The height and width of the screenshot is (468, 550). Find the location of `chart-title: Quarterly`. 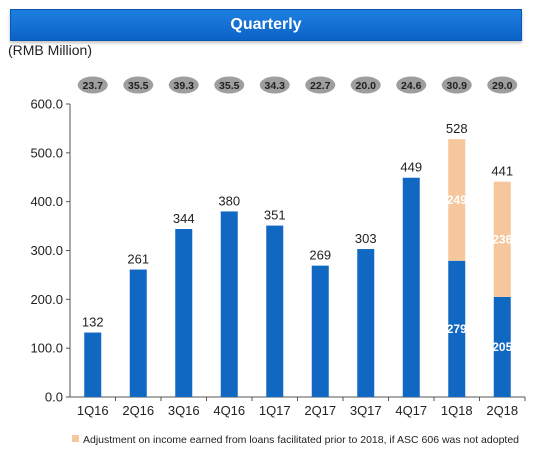

chart-title: Quarterly is located at coordinates (266, 24).